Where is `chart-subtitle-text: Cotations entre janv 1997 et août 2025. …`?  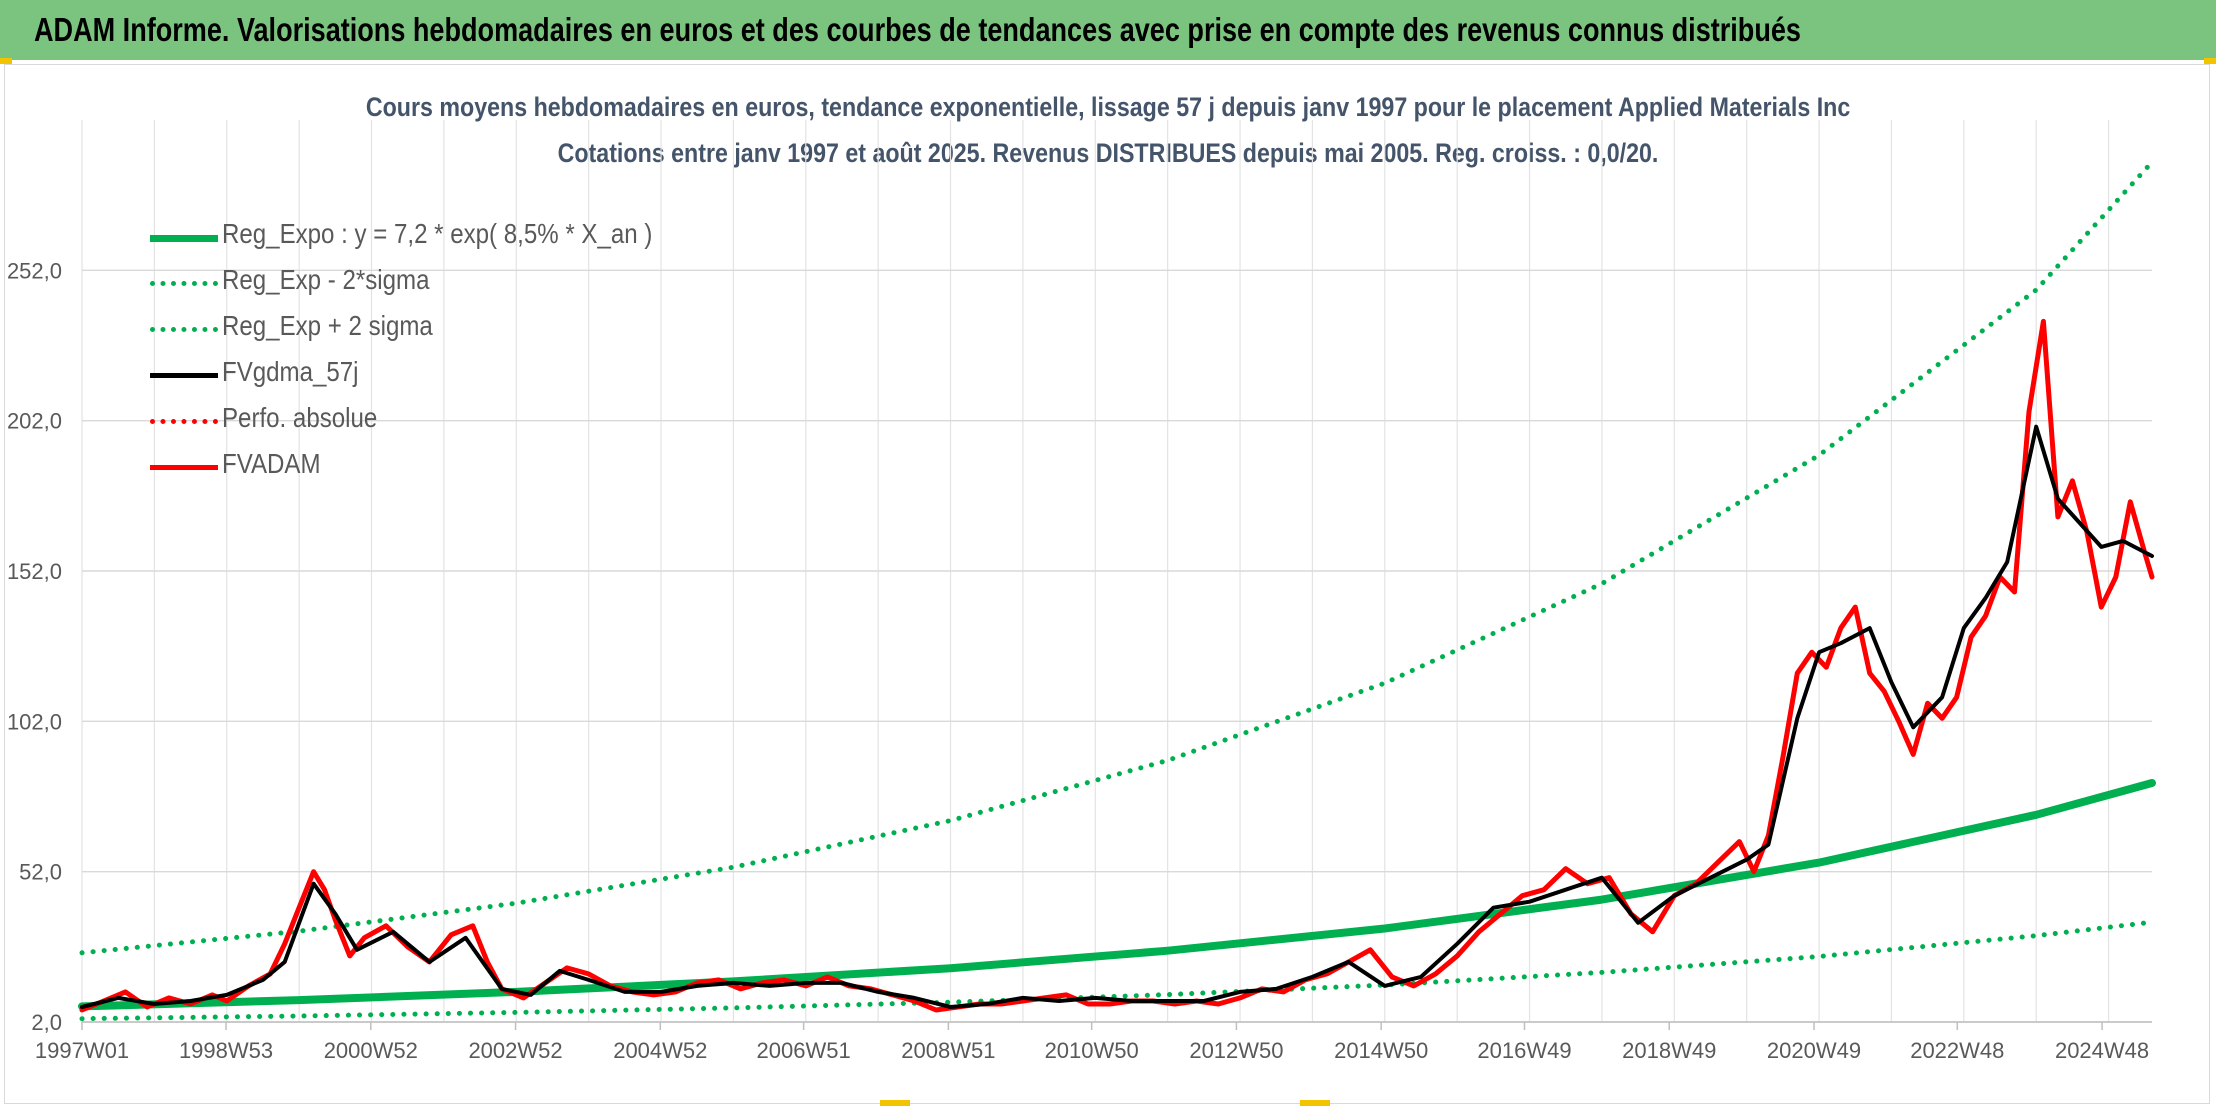 chart-subtitle-text: Cotations entre janv 1997 et août 2025. … is located at coordinates (1108, 153).